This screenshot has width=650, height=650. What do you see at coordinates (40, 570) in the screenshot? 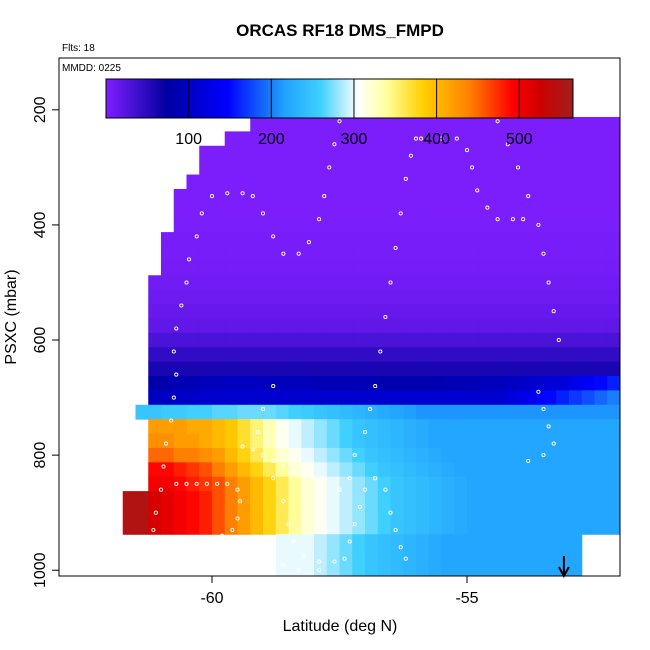
I see `y-tick-label: 1000` at bounding box center [40, 570].